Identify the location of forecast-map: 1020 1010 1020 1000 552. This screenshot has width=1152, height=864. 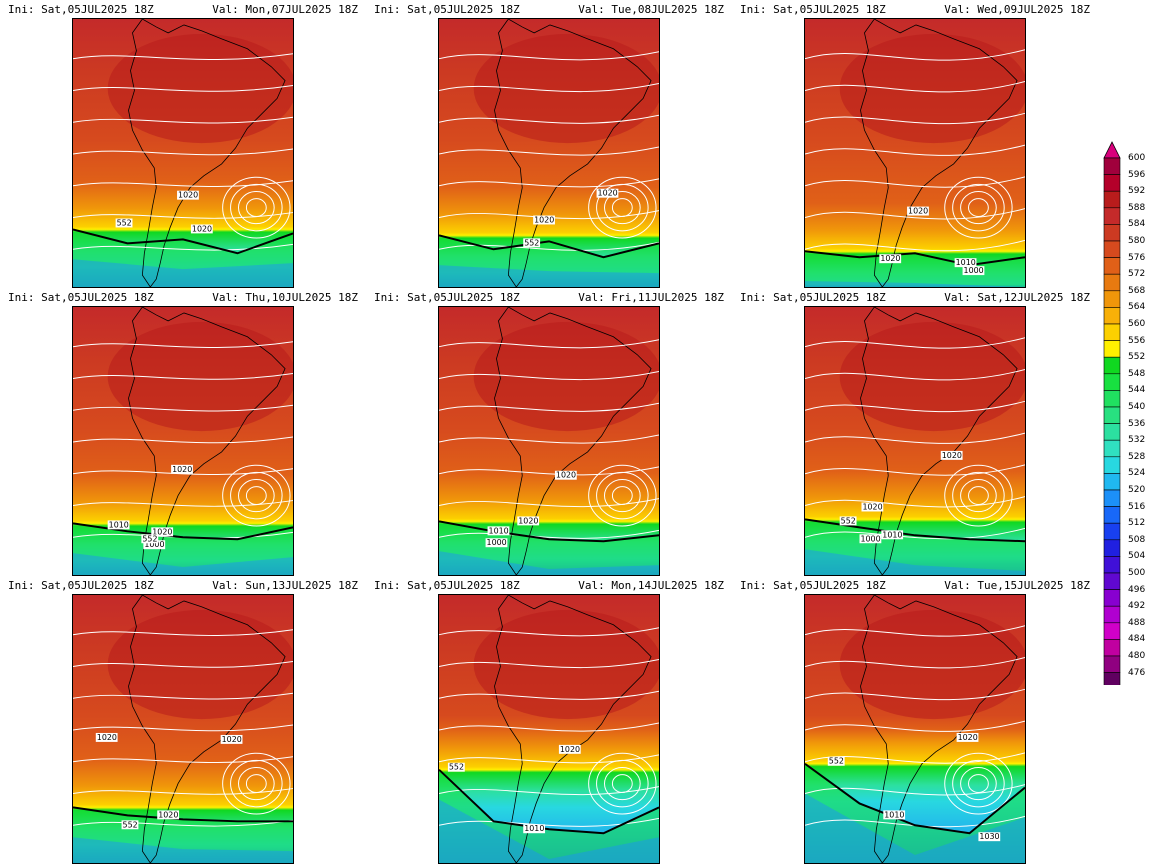
(183, 441).